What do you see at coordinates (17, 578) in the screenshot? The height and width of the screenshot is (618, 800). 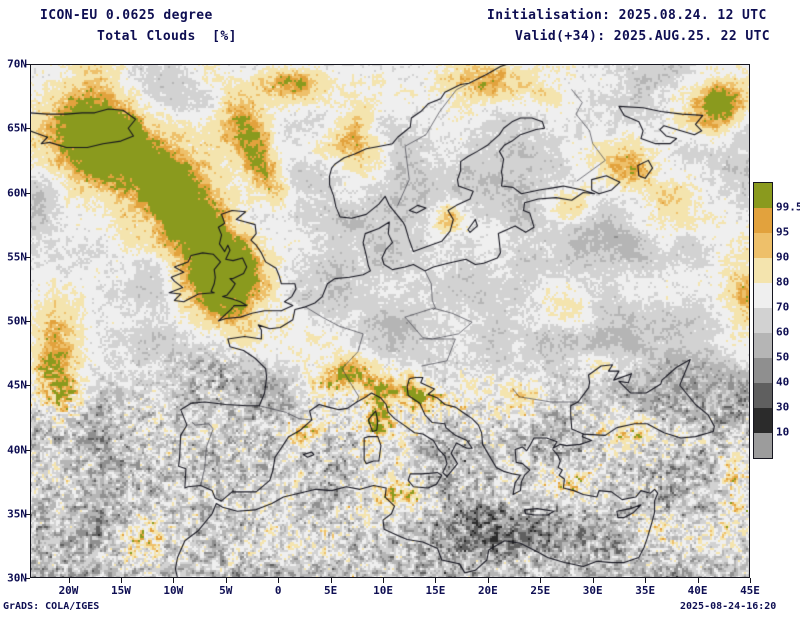 I see `y-axis-label: 30N` at bounding box center [17, 578].